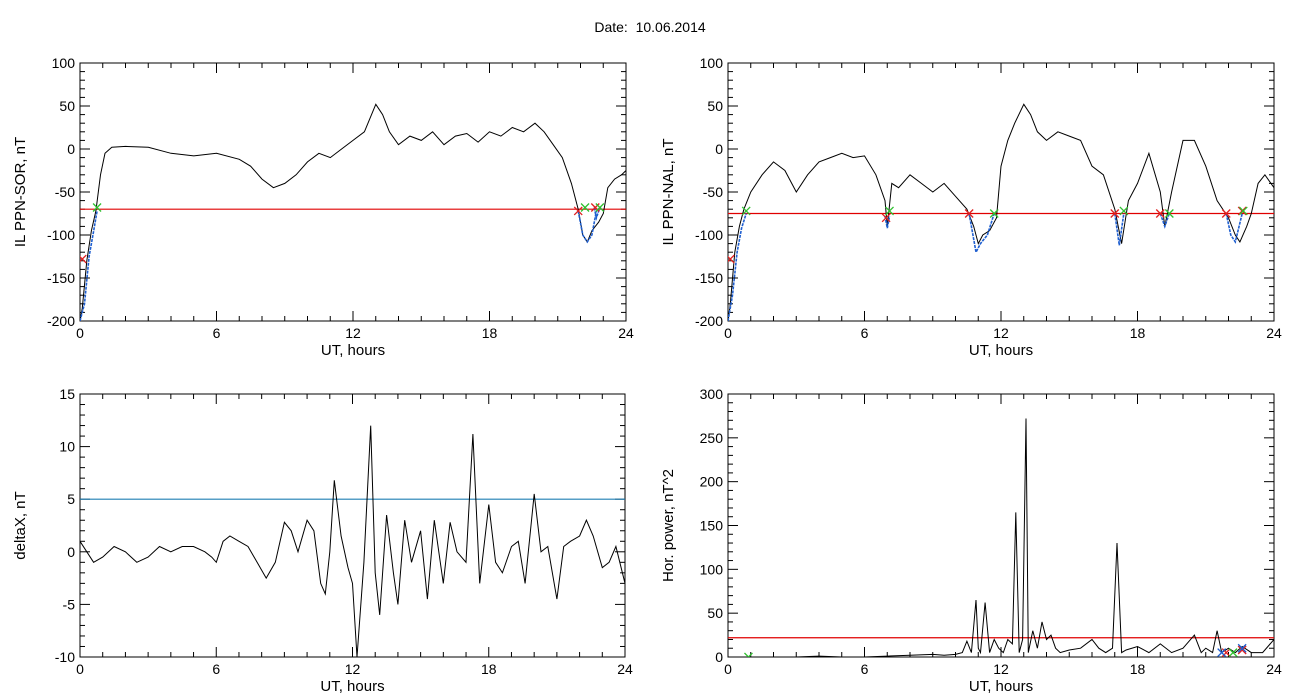  I want to click on data-layer-deltax, so click(352, 541).